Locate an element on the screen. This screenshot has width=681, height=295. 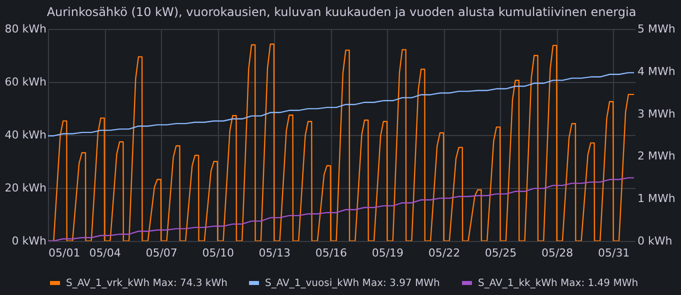
x-tick-label: 05/13 is located at coordinates (274, 253).